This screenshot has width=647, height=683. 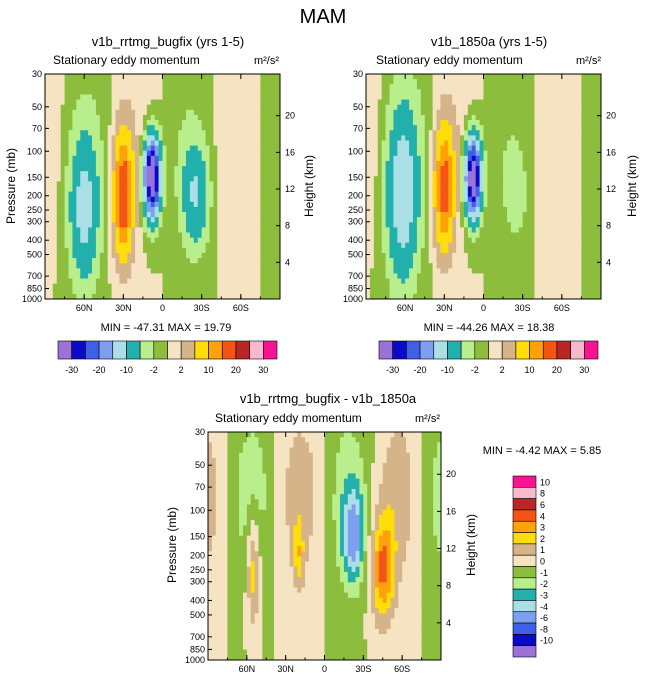 What do you see at coordinates (290, 152) in the screenshot?
I see `y-right-tick-label: 16` at bounding box center [290, 152].